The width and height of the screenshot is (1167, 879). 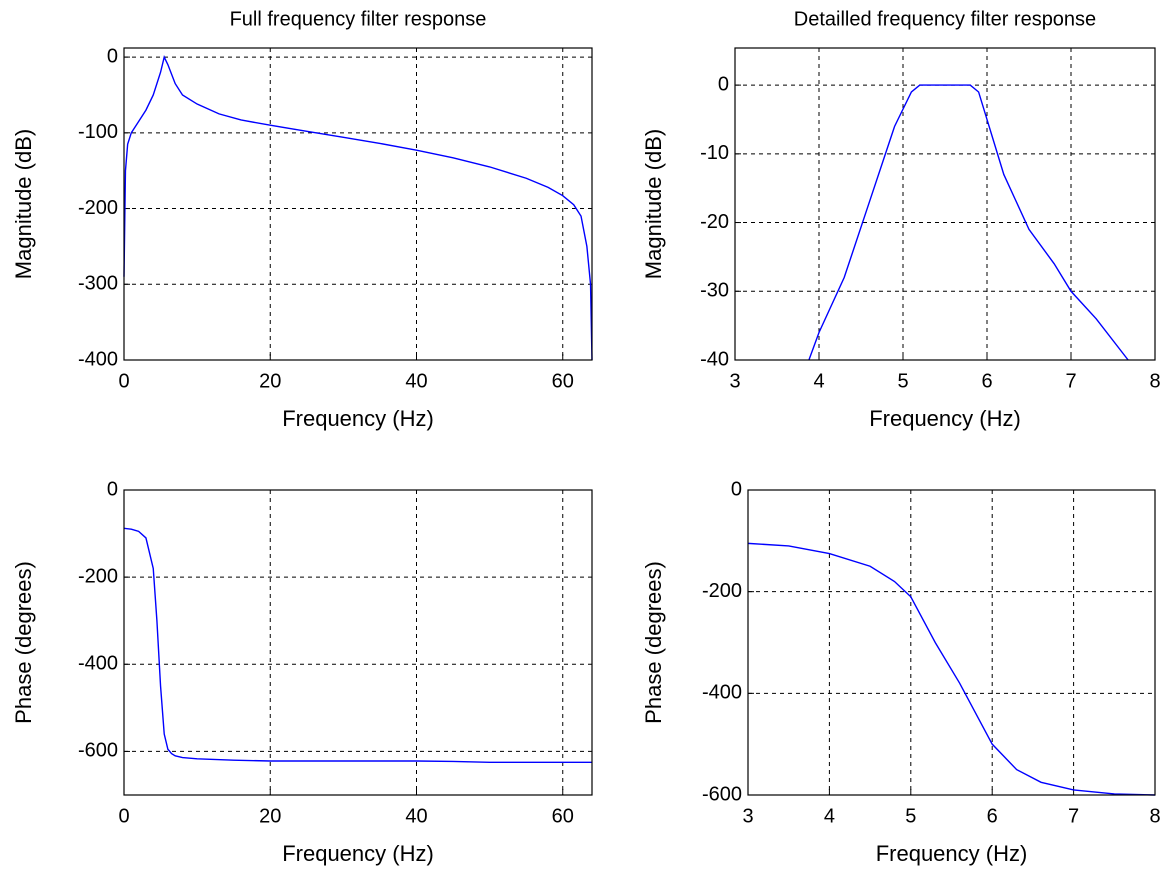 What do you see at coordinates (714, 359) in the screenshot?
I see `y-tick-label: -40` at bounding box center [714, 359].